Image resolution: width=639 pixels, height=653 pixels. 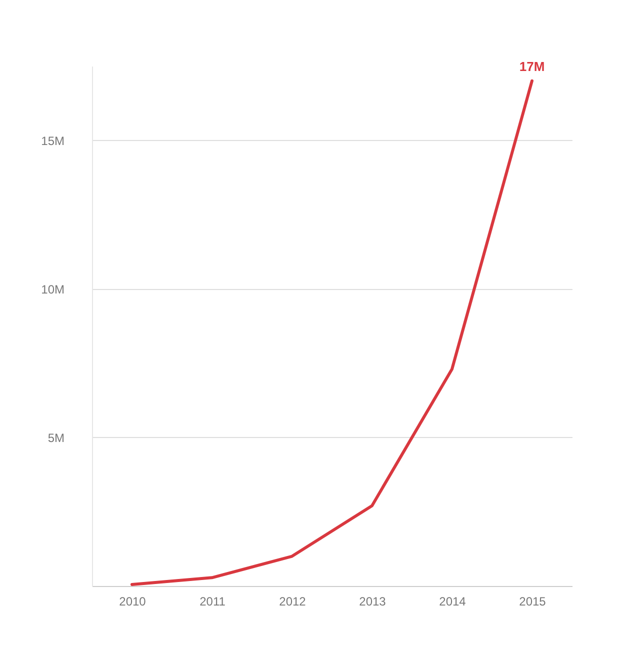 What do you see at coordinates (452, 601) in the screenshot?
I see `x-tick-label: 2014` at bounding box center [452, 601].